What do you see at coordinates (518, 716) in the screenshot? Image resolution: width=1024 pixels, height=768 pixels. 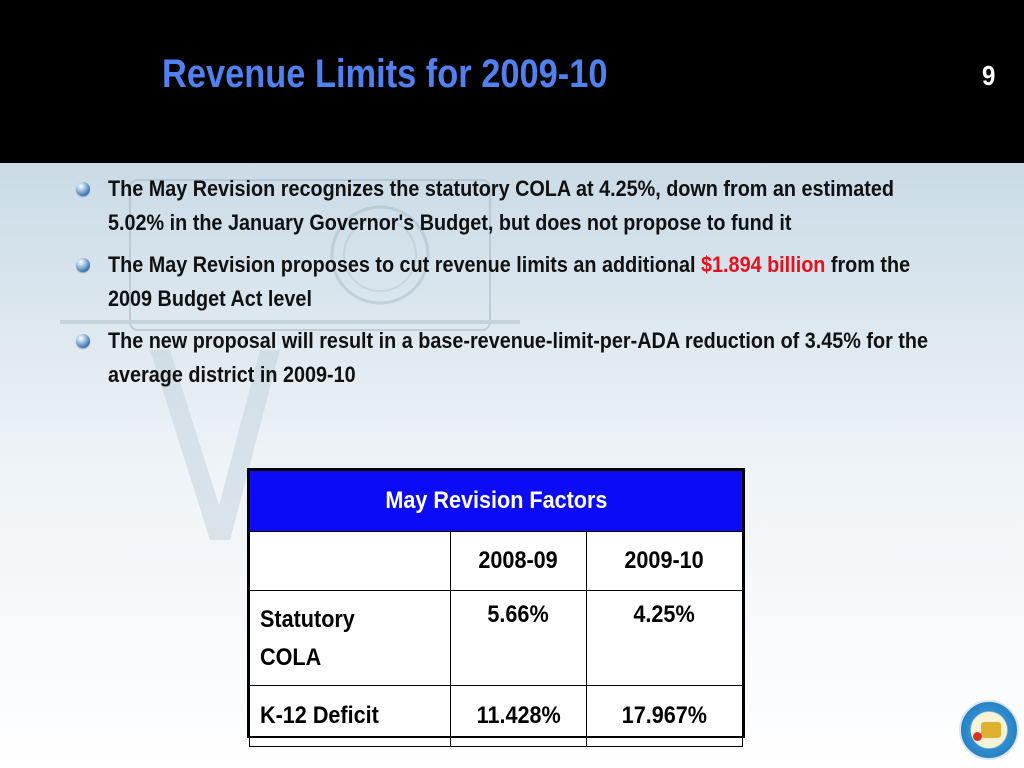 I see `table-cell: 11.428%` at bounding box center [518, 716].